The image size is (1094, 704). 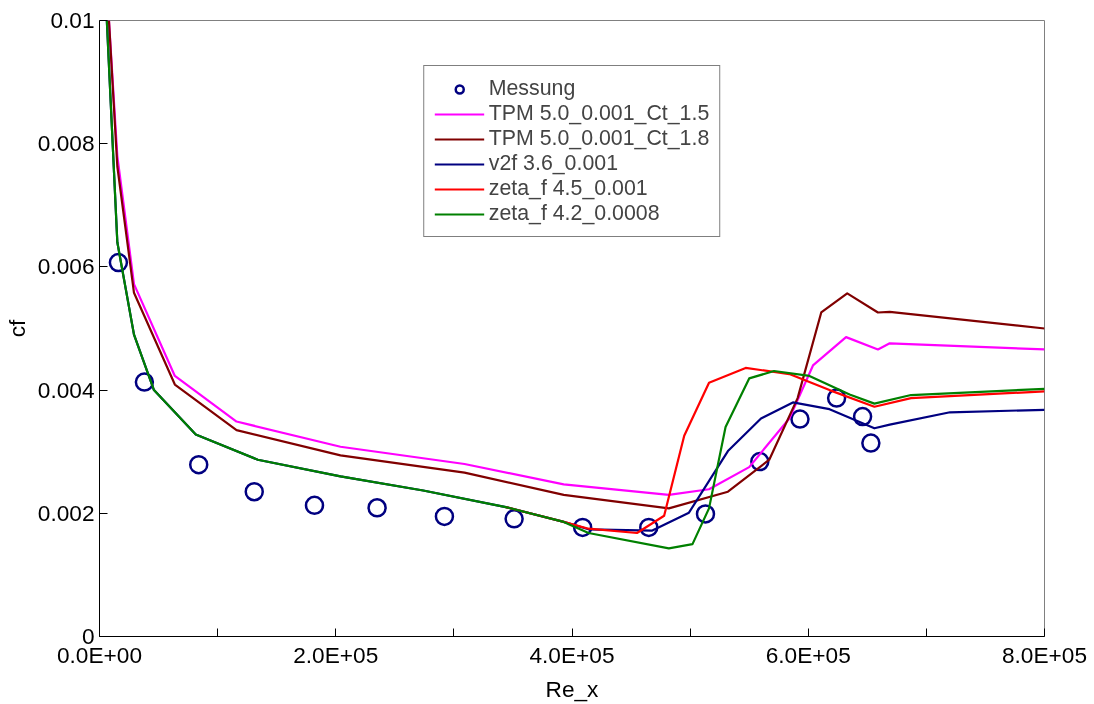 I want to click on x-tick-label: 6.0E+05, so click(x=808, y=654).